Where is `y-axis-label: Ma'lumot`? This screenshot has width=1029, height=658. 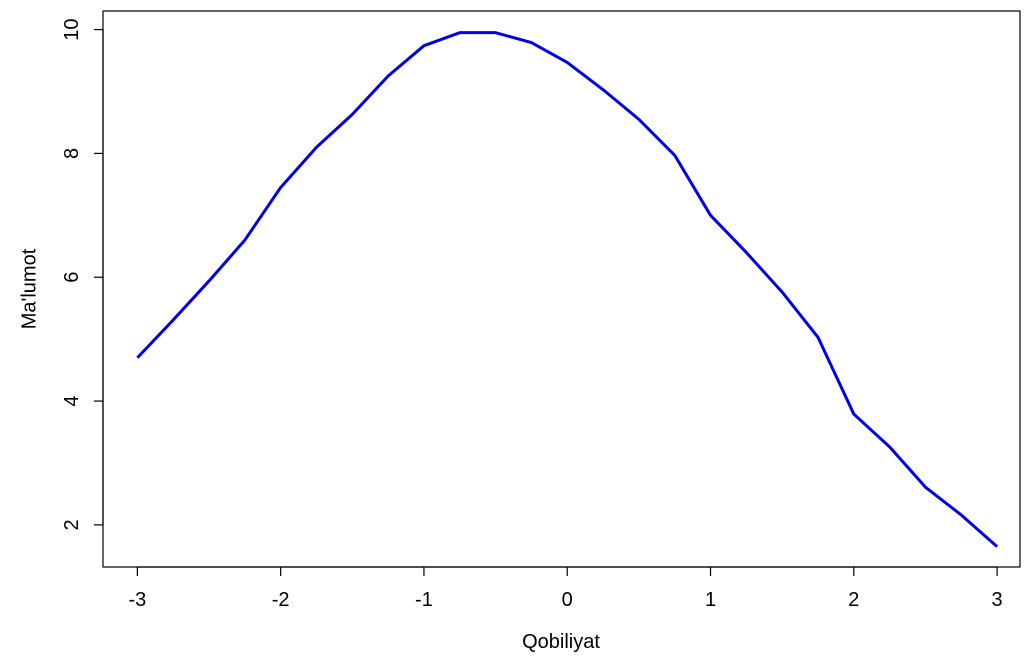 y-axis-label: Ma'lumot is located at coordinates (29, 288).